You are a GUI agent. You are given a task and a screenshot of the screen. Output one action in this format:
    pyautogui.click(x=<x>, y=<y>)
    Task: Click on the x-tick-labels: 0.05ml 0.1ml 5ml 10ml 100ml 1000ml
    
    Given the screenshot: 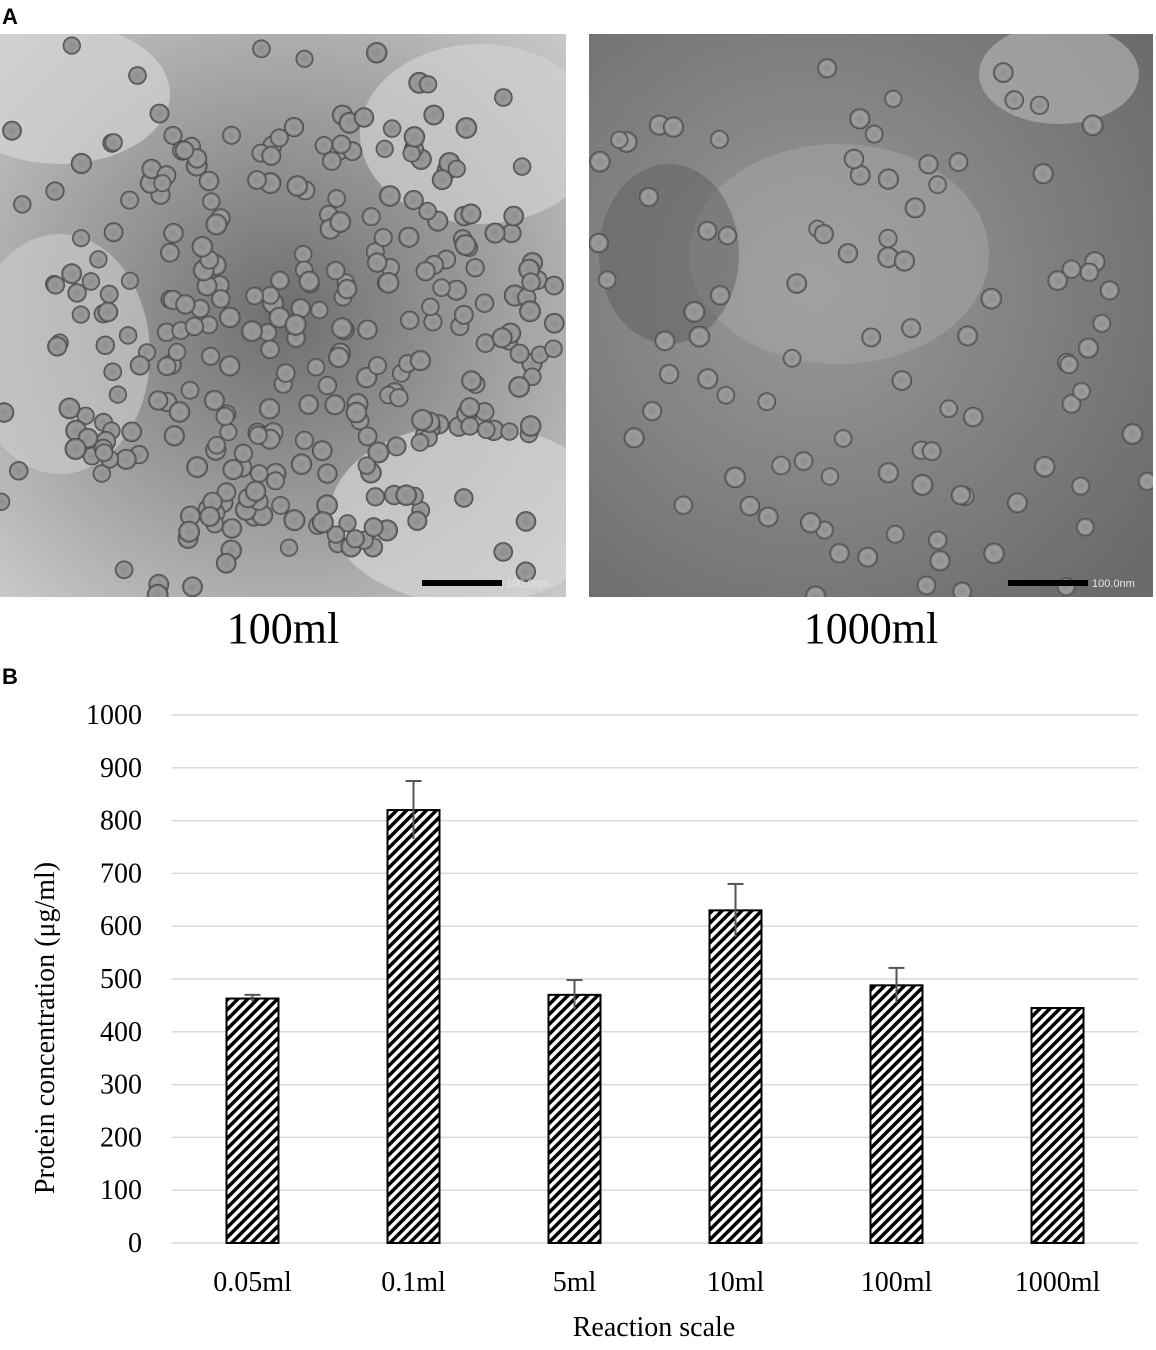 What is the action you would take?
    pyautogui.click(x=656, y=1282)
    